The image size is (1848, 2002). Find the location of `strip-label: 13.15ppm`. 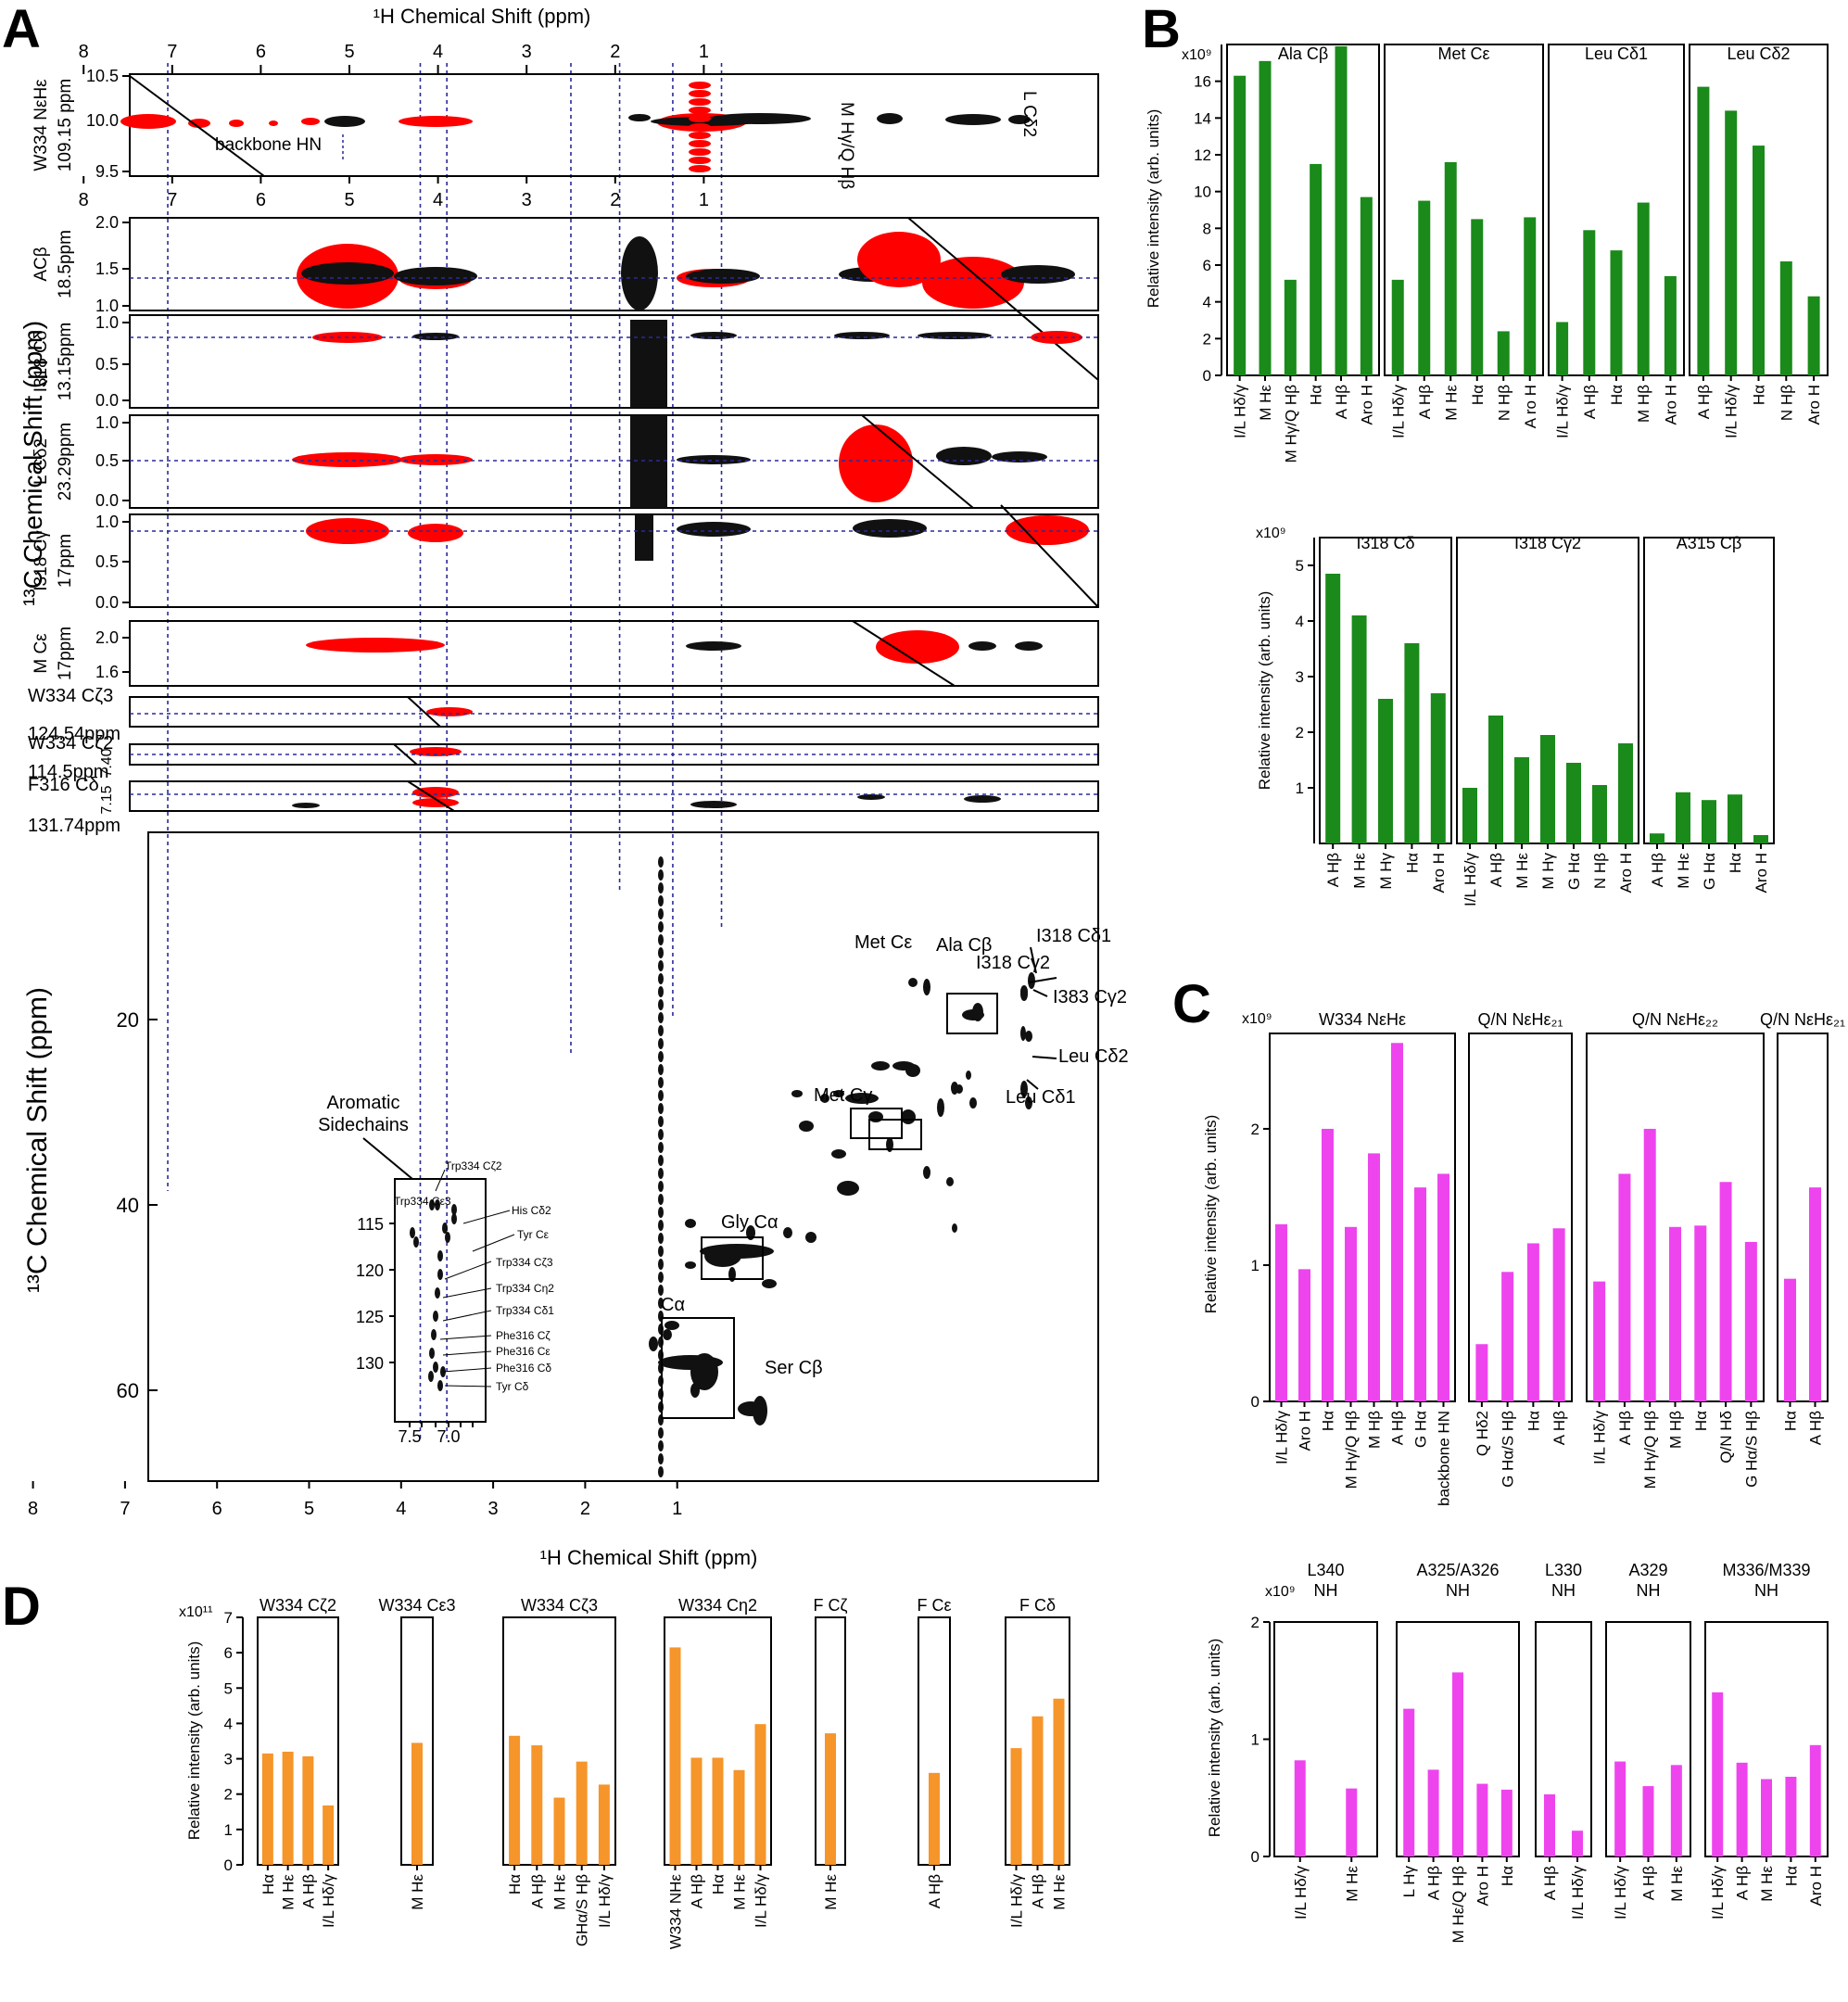

strip-label: 13.15ppm is located at coordinates (65, 362).